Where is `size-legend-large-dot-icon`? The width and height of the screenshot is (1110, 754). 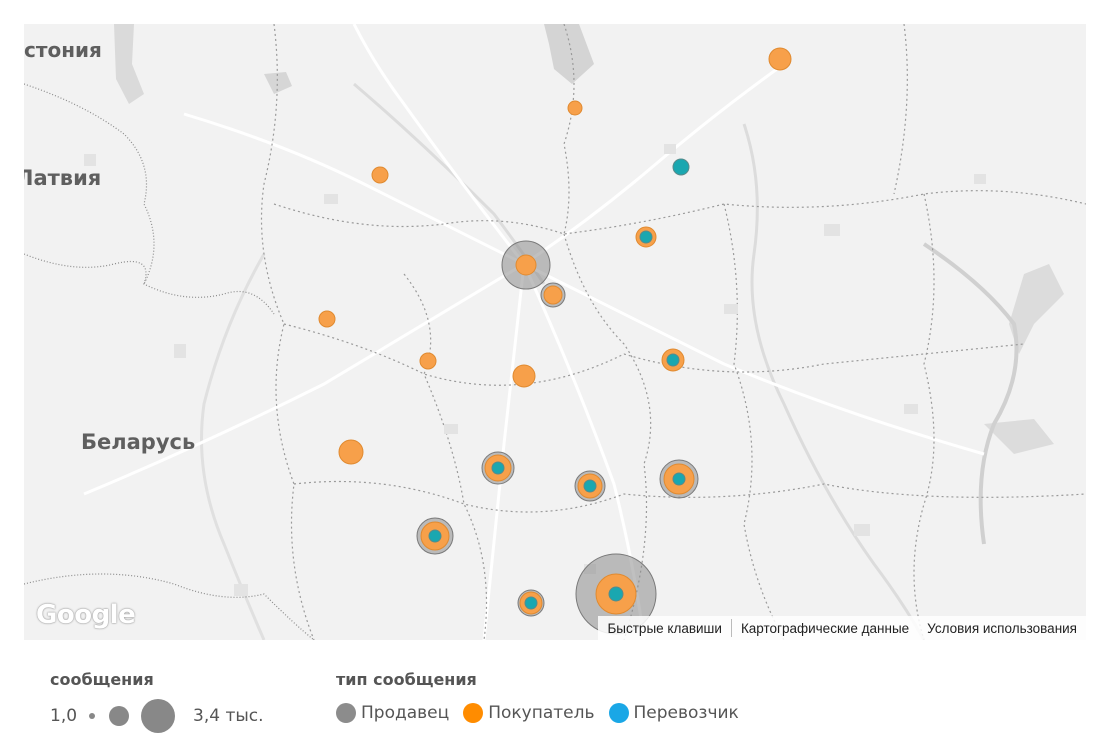
size-legend-large-dot-icon is located at coordinates (158, 716).